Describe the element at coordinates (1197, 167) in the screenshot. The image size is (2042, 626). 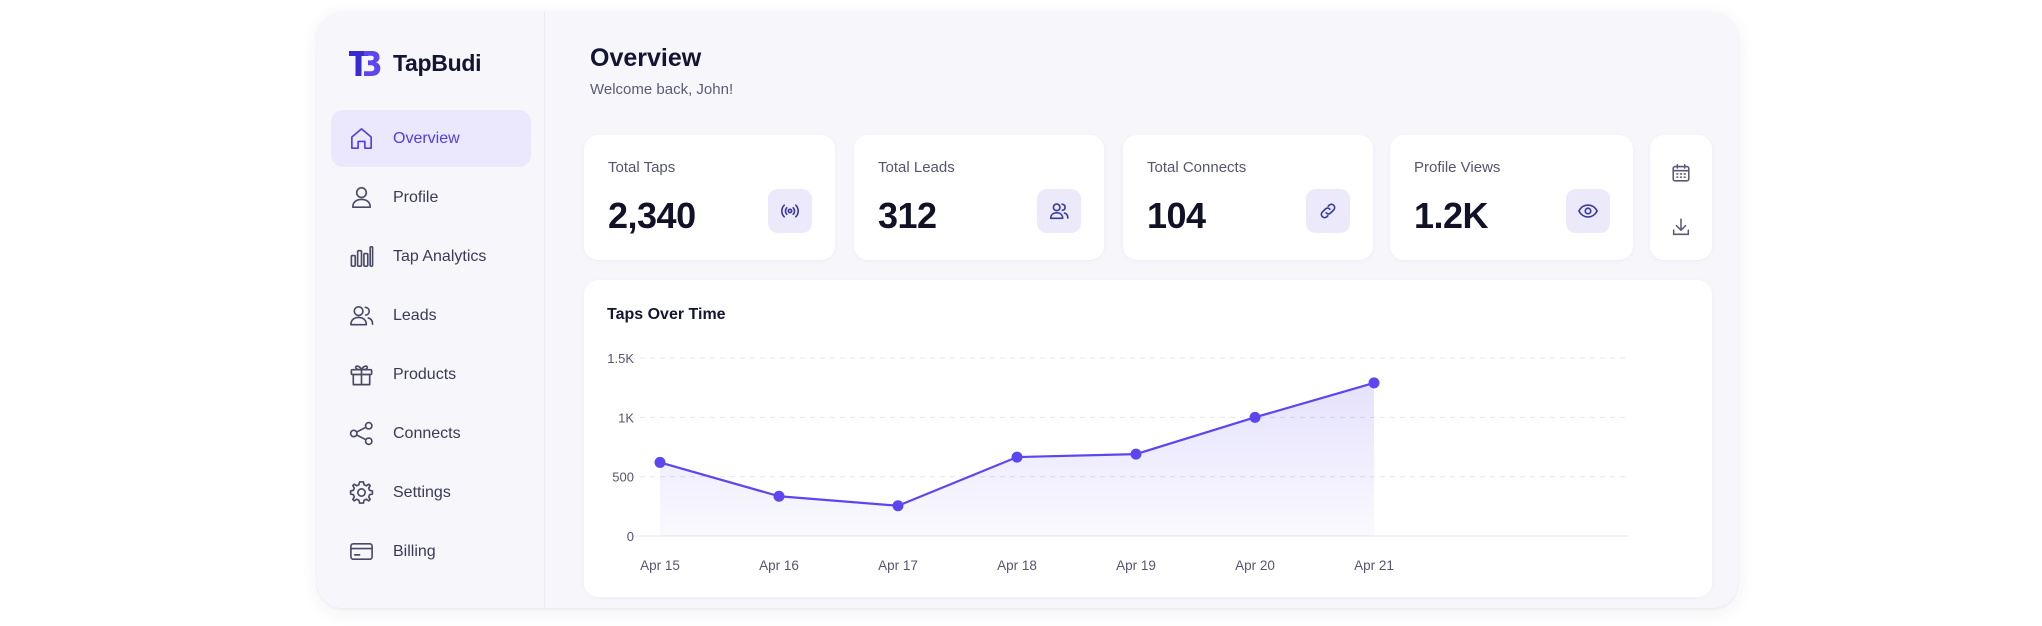
I see `stat-label: Total Connects` at that location.